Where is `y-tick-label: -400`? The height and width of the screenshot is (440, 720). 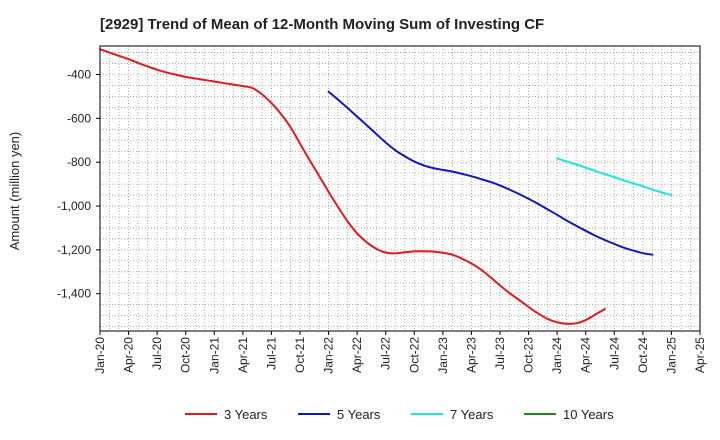
y-tick-label: -400 is located at coordinates (79, 75).